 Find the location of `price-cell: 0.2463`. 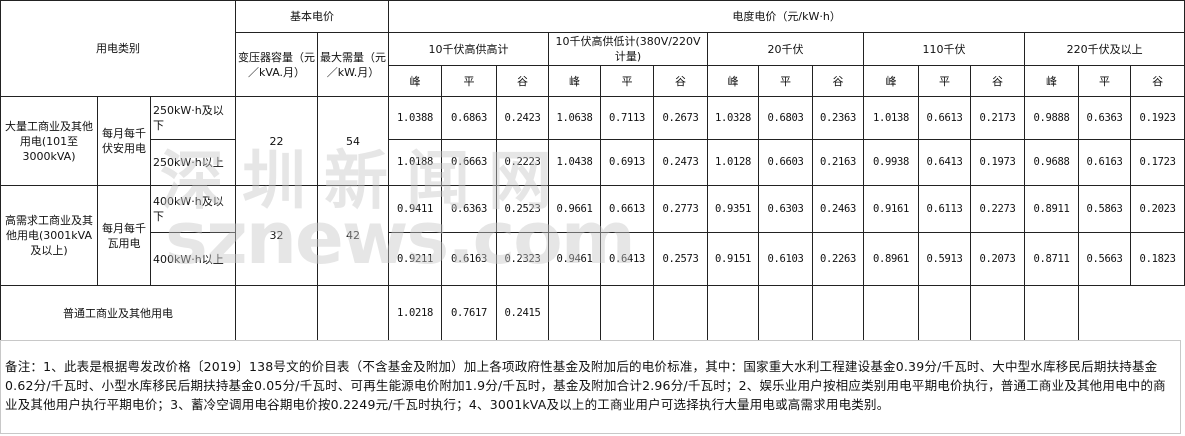

price-cell: 0.2463 is located at coordinates (838, 209).